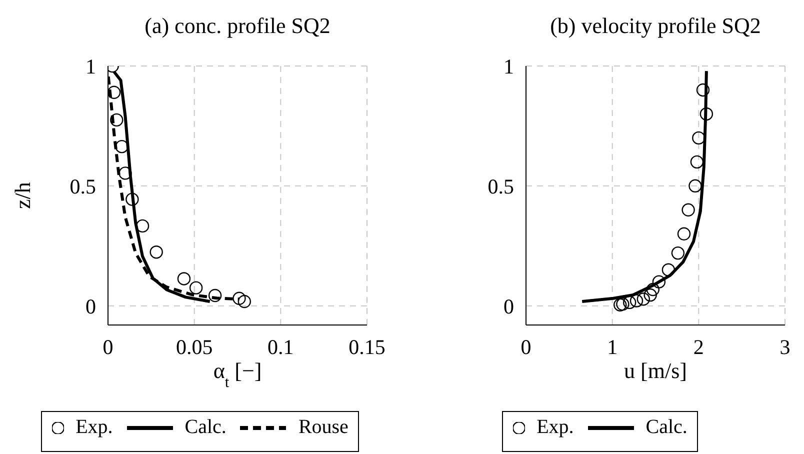  I want to click on chart-title: (b) velocity profile SQ2, so click(655, 25).